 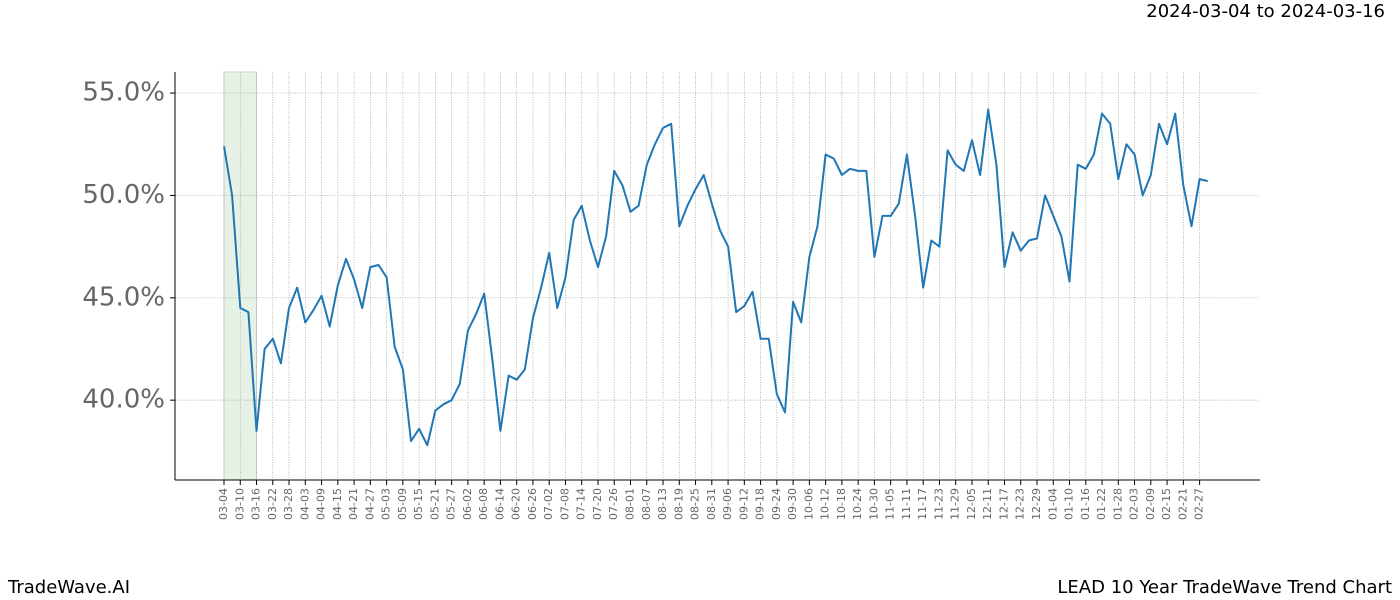 I want to click on brand: TradeWave.AI, so click(x=68, y=587).